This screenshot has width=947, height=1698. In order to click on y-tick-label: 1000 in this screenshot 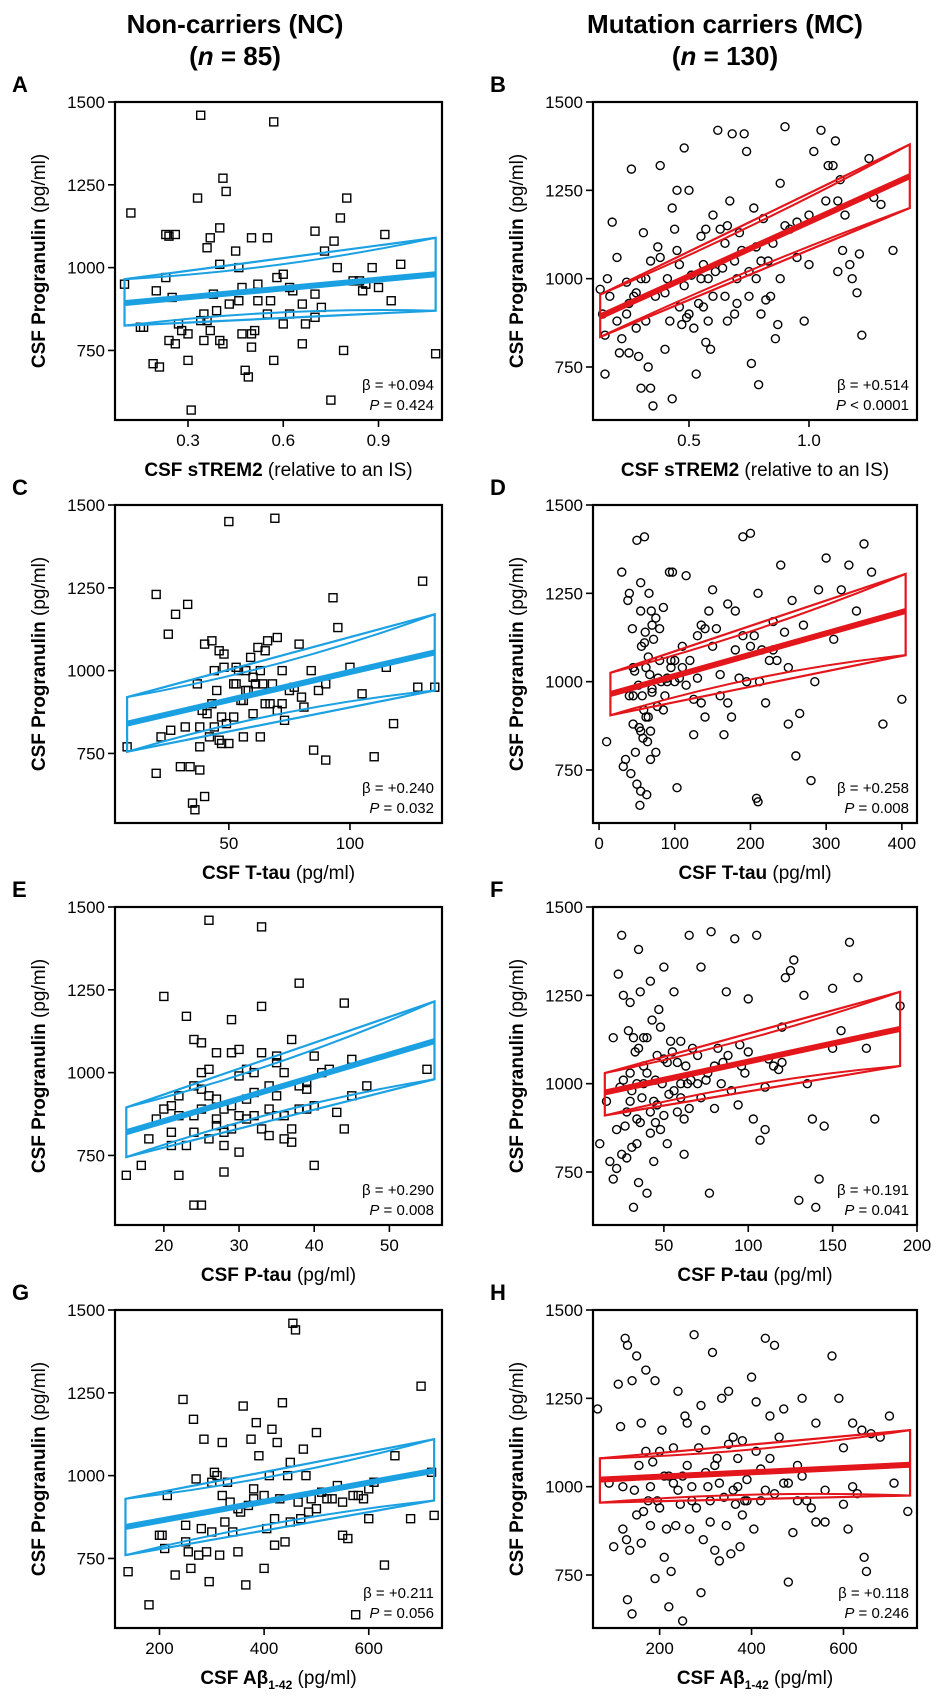, I will do `click(86, 1073)`.